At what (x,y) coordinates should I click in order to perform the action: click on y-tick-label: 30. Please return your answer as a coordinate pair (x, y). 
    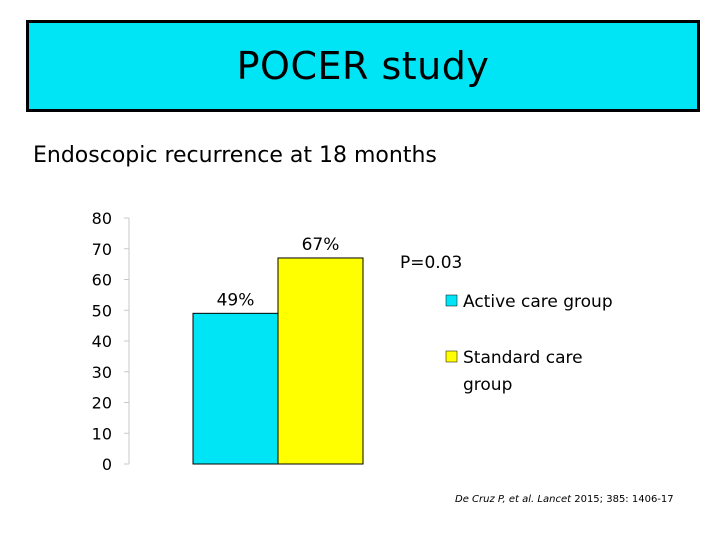
    Looking at the image, I should click on (102, 372).